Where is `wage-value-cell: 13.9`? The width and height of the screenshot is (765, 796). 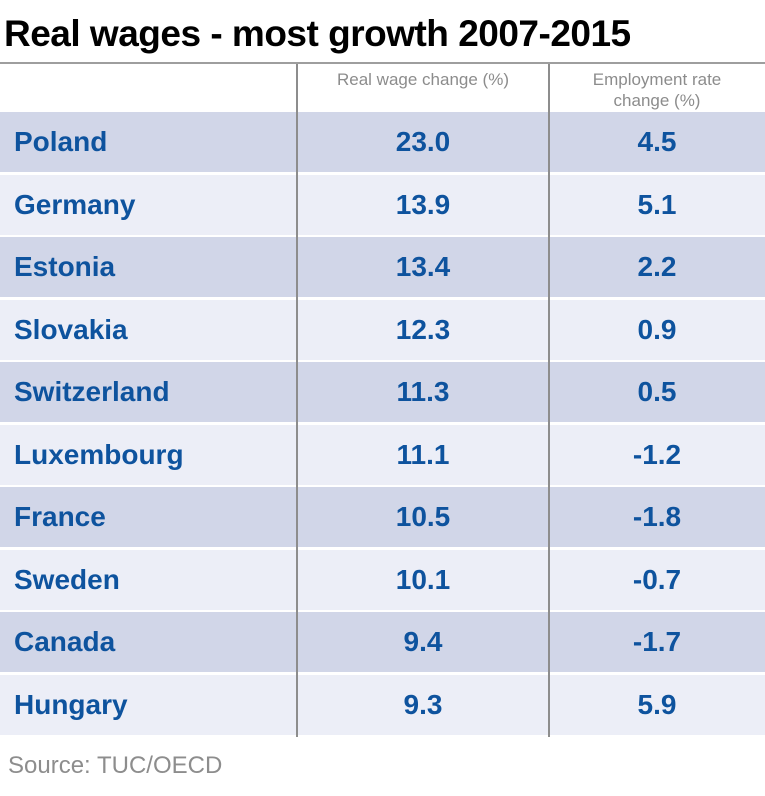
wage-value-cell: 13.9 is located at coordinates (423, 204).